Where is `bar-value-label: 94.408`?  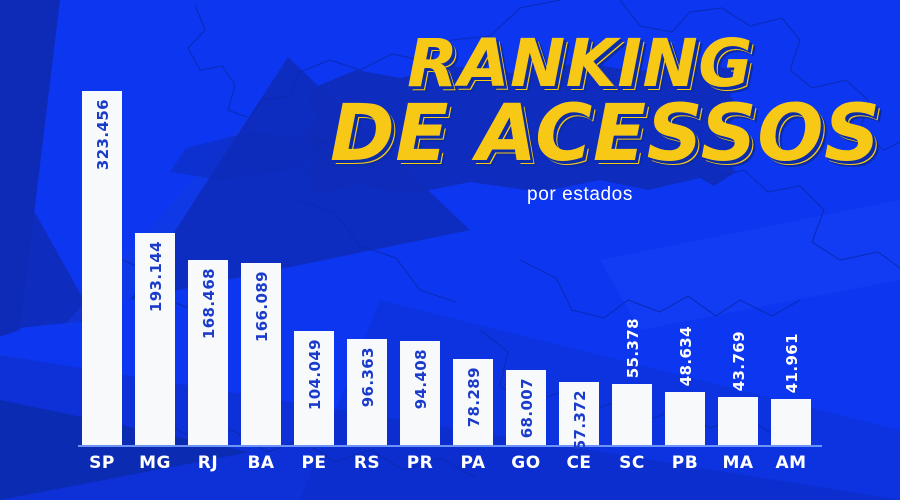 bar-value-label: 94.408 is located at coordinates (421, 379).